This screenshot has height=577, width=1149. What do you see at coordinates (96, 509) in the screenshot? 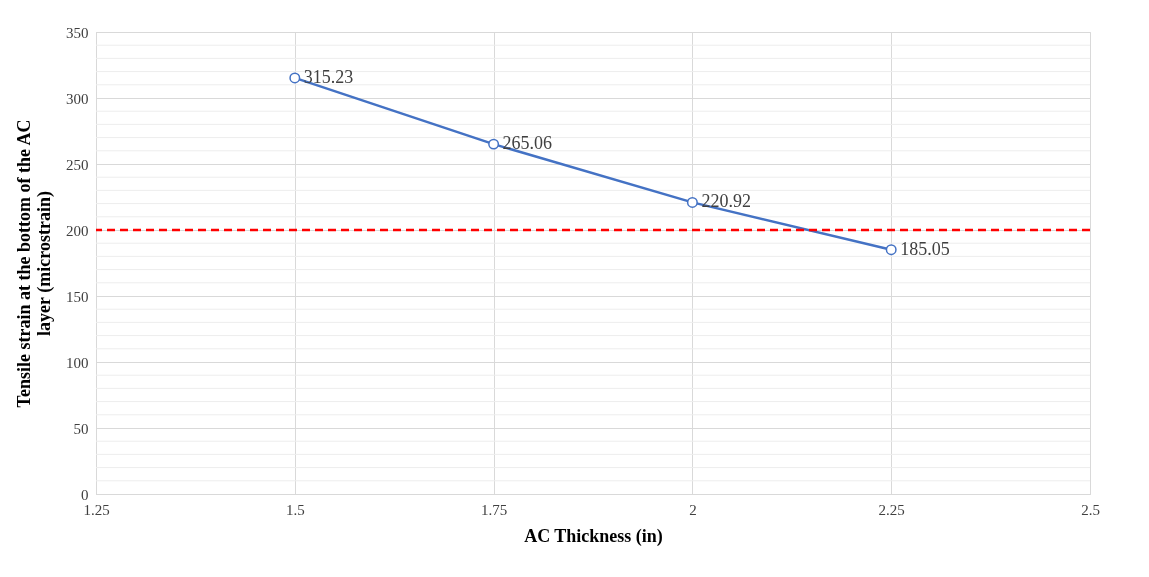
I see `x-tick-label: 1.25` at bounding box center [96, 509].